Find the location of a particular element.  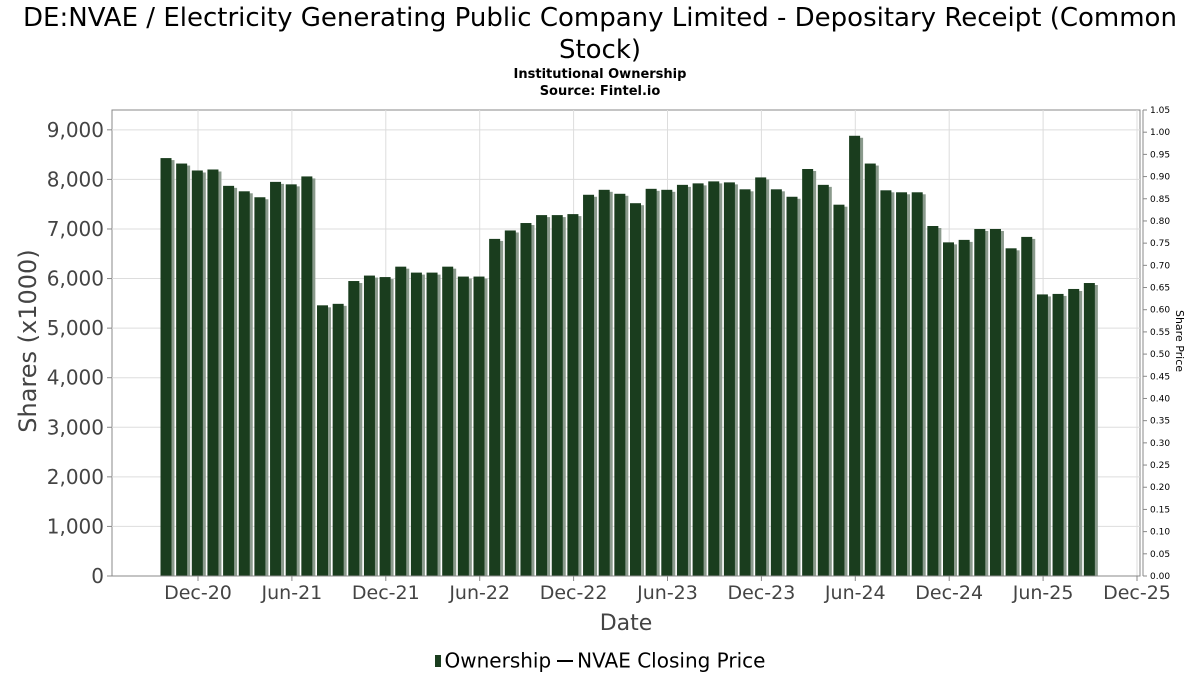

y2-tick-label: 0.15 is located at coordinates (1160, 510).